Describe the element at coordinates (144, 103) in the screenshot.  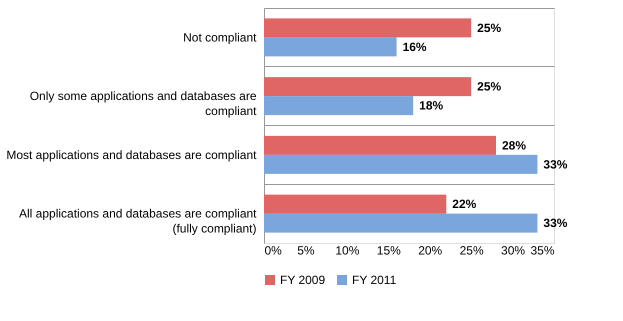
I see `y-tick-label: Only some applications and databases are compliant` at that location.